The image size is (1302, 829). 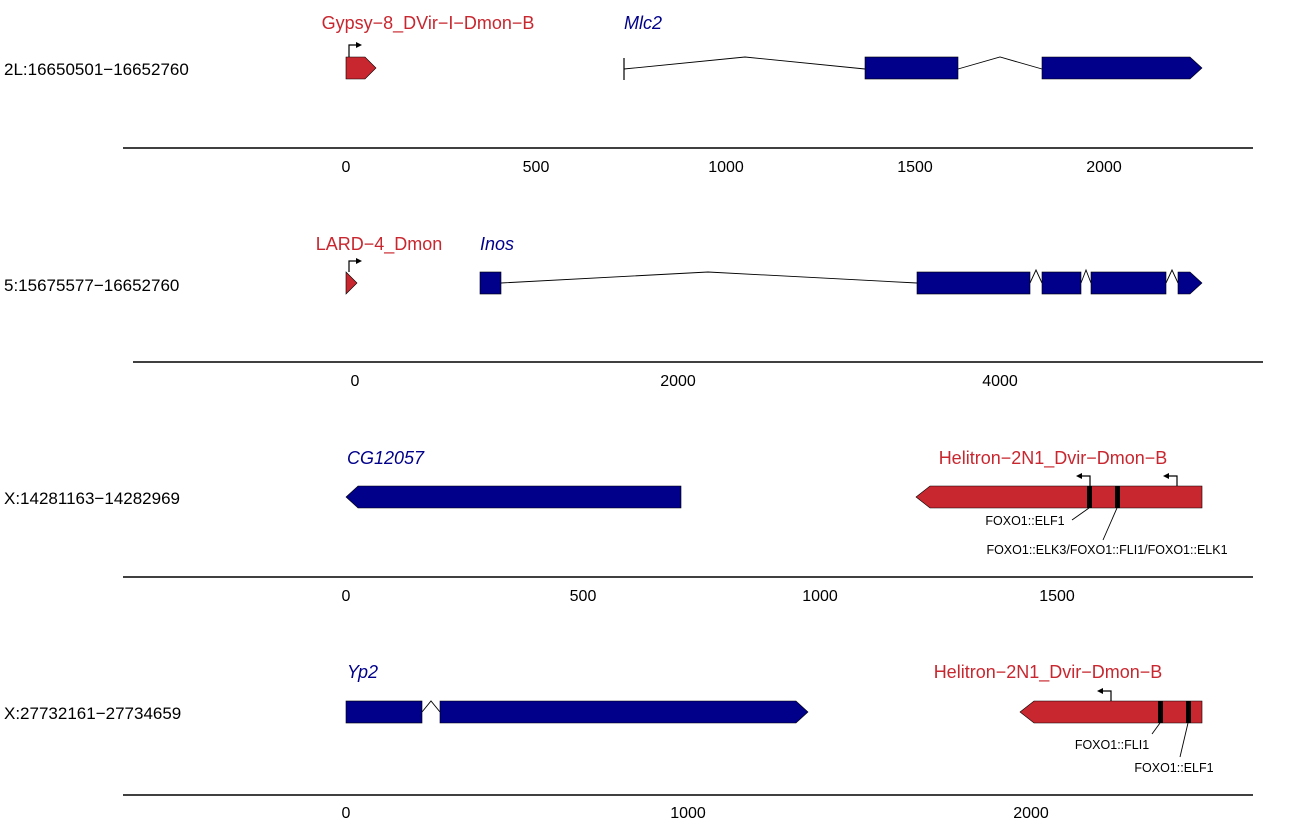 What do you see at coordinates (386, 458) in the screenshot?
I see `gene-label: CG12057` at bounding box center [386, 458].